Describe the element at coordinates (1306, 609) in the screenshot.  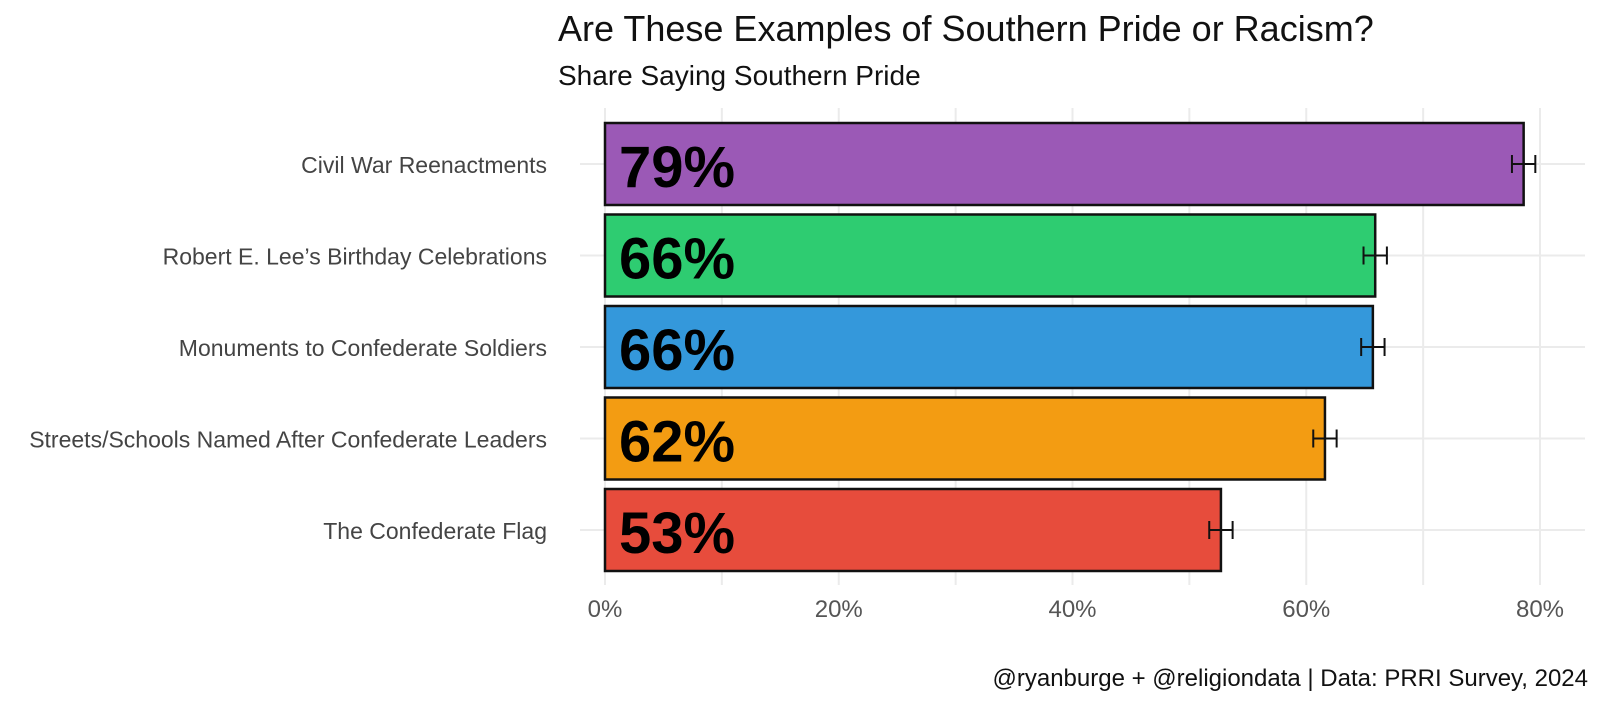
I see `x-tick-label: 60%` at that location.